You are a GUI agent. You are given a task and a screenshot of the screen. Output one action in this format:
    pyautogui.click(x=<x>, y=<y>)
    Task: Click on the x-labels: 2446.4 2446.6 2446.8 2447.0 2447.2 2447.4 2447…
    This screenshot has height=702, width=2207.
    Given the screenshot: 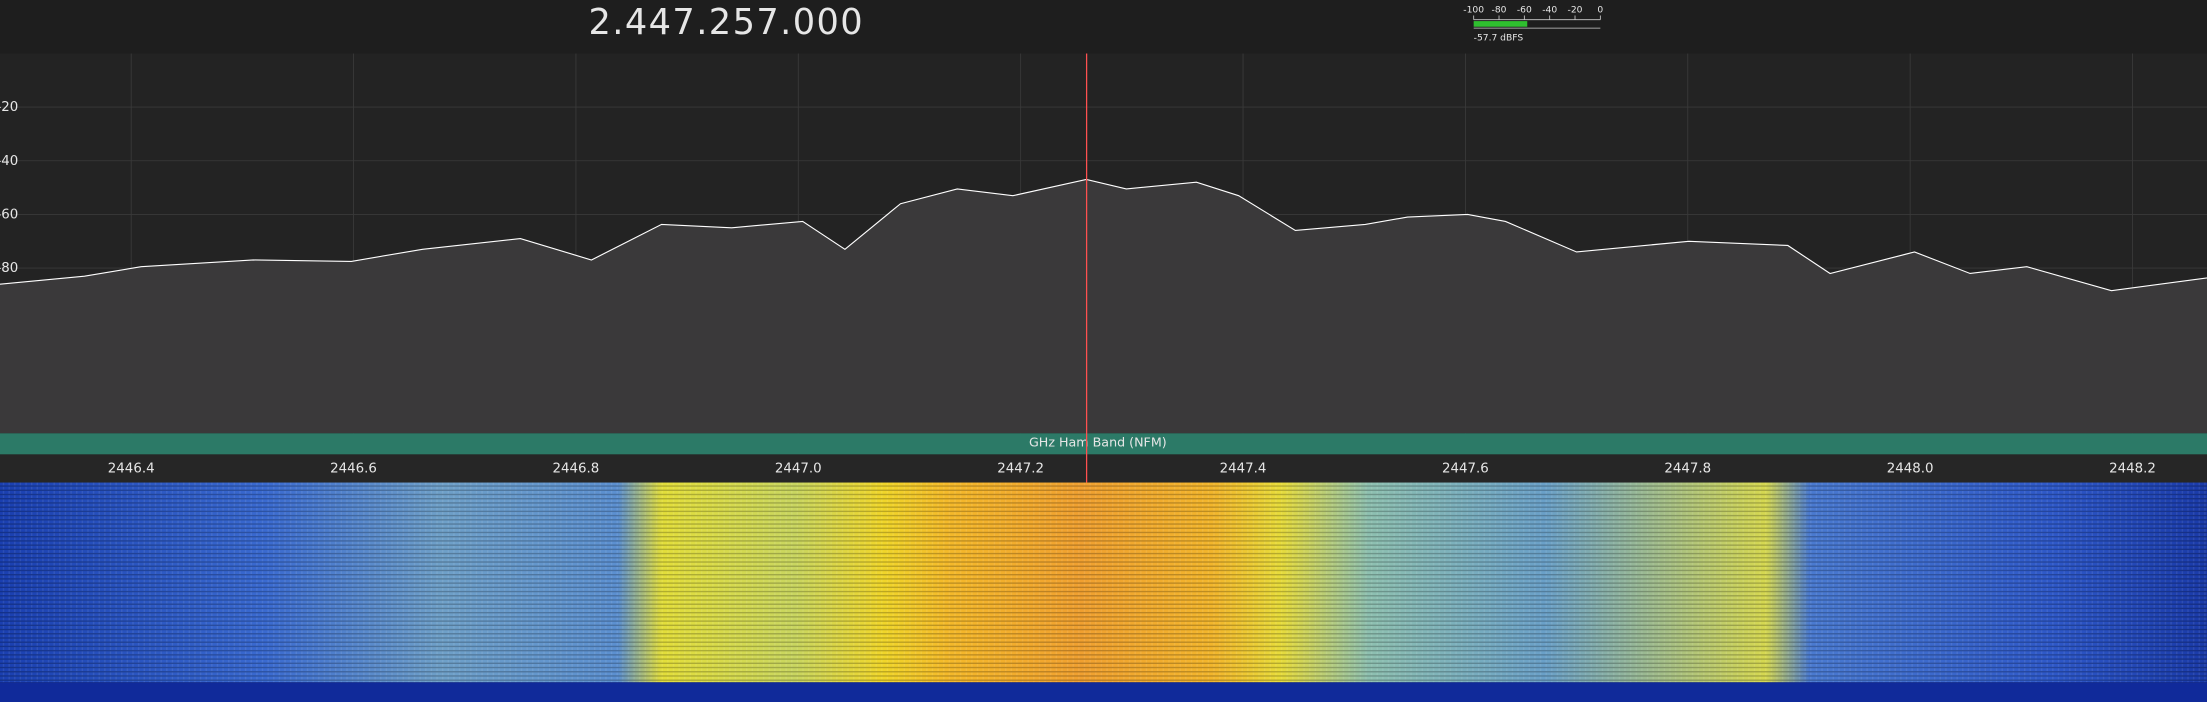 What is the action you would take?
    pyautogui.click(x=1132, y=468)
    